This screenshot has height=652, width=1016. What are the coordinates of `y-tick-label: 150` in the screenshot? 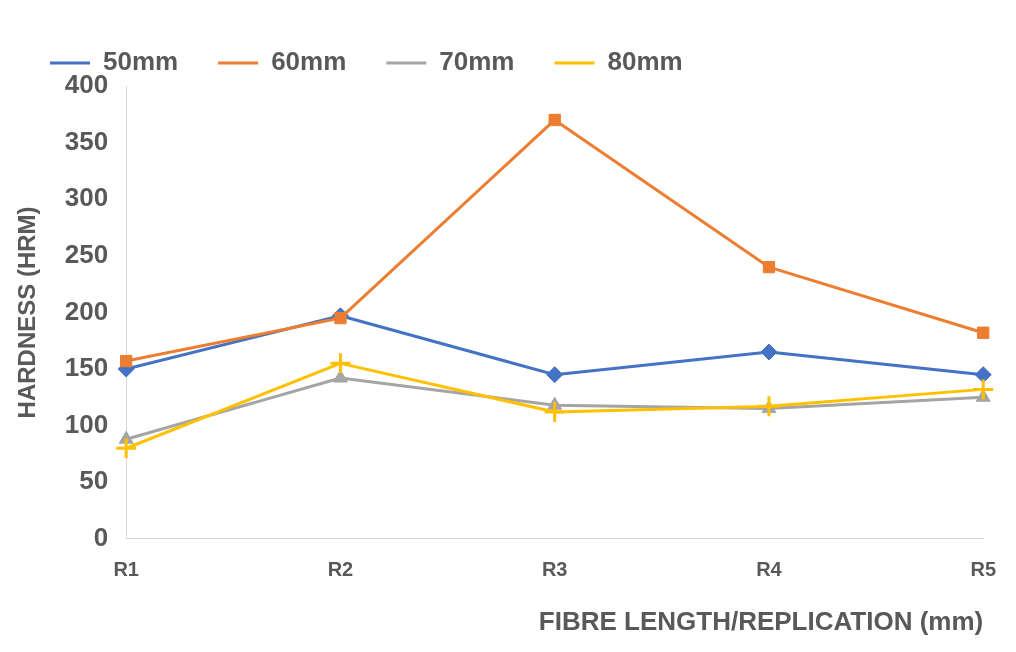 It's located at (86, 367).